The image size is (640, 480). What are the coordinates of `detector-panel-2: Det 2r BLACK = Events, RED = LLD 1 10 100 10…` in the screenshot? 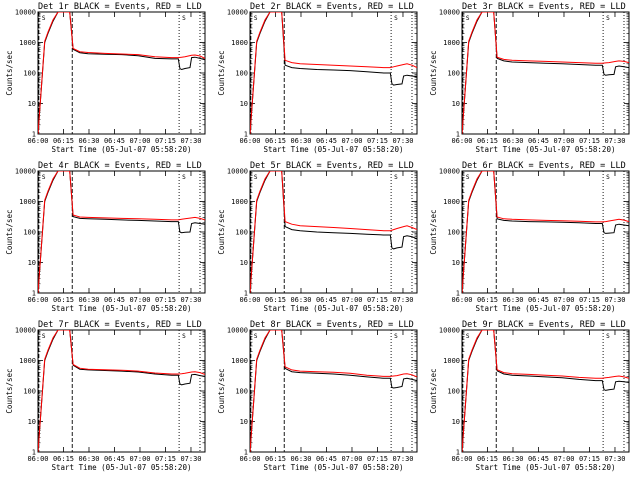 It's located at (317, 78).